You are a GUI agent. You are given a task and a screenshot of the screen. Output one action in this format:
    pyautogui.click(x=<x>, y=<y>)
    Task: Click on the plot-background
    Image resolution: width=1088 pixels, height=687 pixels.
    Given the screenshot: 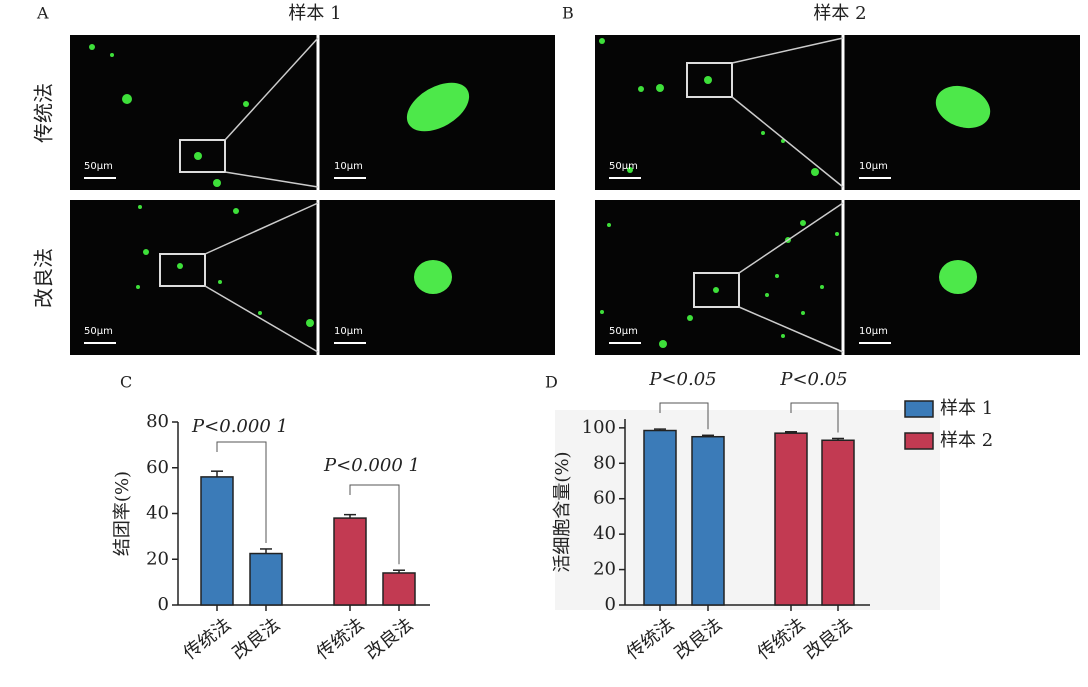 What is the action you would take?
    pyautogui.click(x=747, y=510)
    